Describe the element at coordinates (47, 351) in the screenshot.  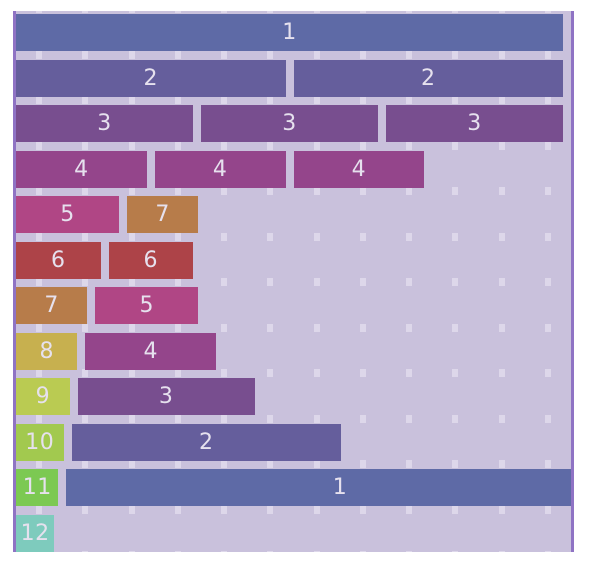
I see `fraction-bar-8: 8` at that location.